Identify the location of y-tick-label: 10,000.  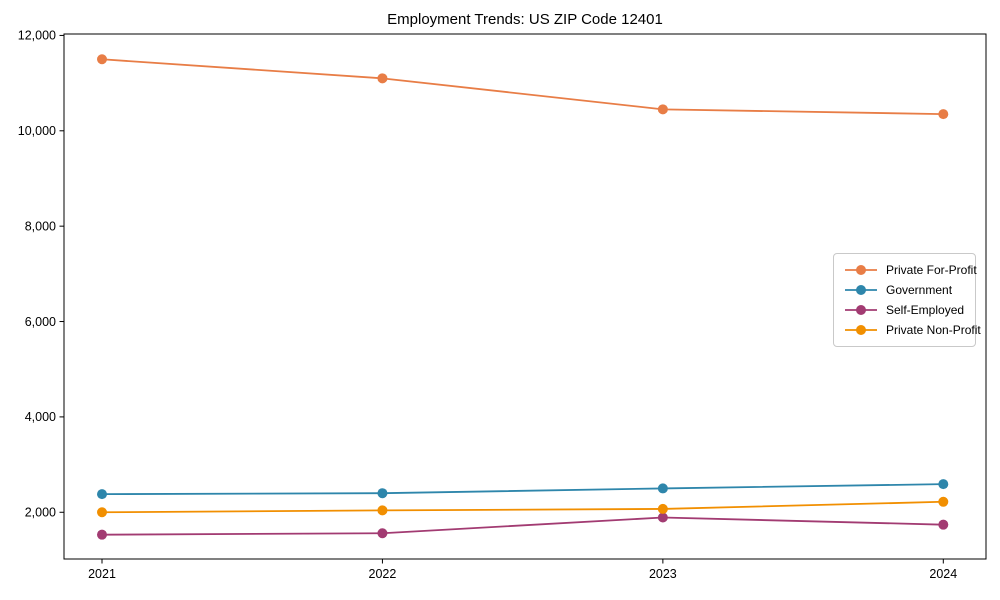
(37, 131).